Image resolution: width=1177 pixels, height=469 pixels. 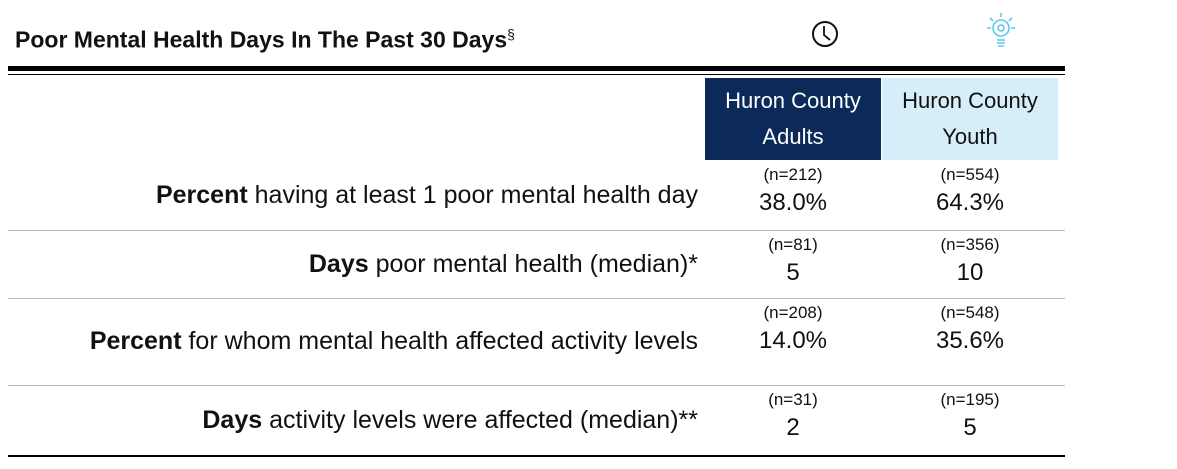 I want to click on table-cell: (n=195) 5, so click(x=970, y=417).